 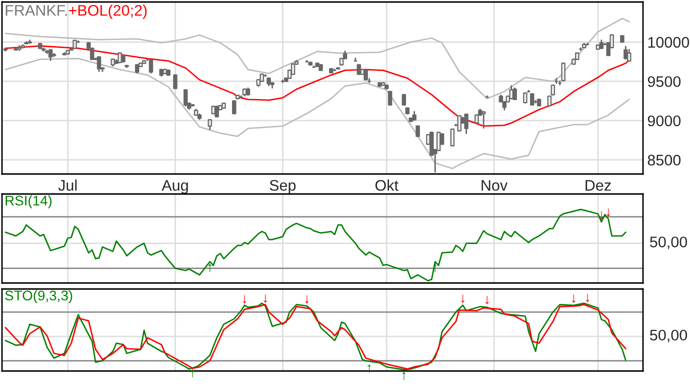 What do you see at coordinates (67, 185) in the screenshot?
I see `x-tick-label: Jul` at bounding box center [67, 185].